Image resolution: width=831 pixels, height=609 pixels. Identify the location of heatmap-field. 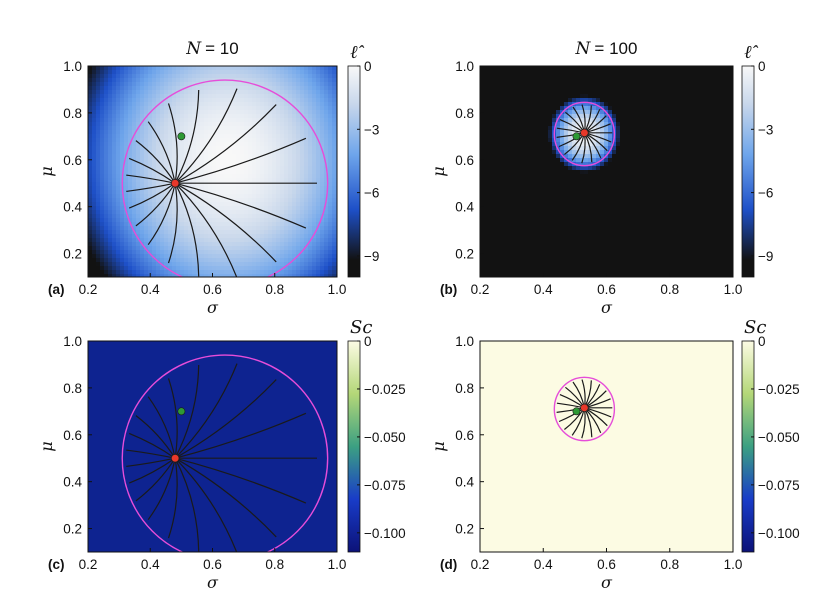
(212, 171).